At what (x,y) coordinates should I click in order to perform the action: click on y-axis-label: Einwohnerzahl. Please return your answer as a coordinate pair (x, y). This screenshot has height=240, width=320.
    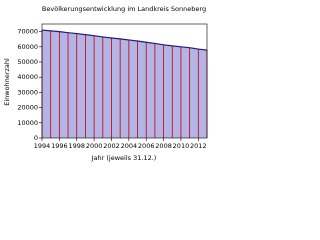
    Looking at the image, I should click on (7, 82).